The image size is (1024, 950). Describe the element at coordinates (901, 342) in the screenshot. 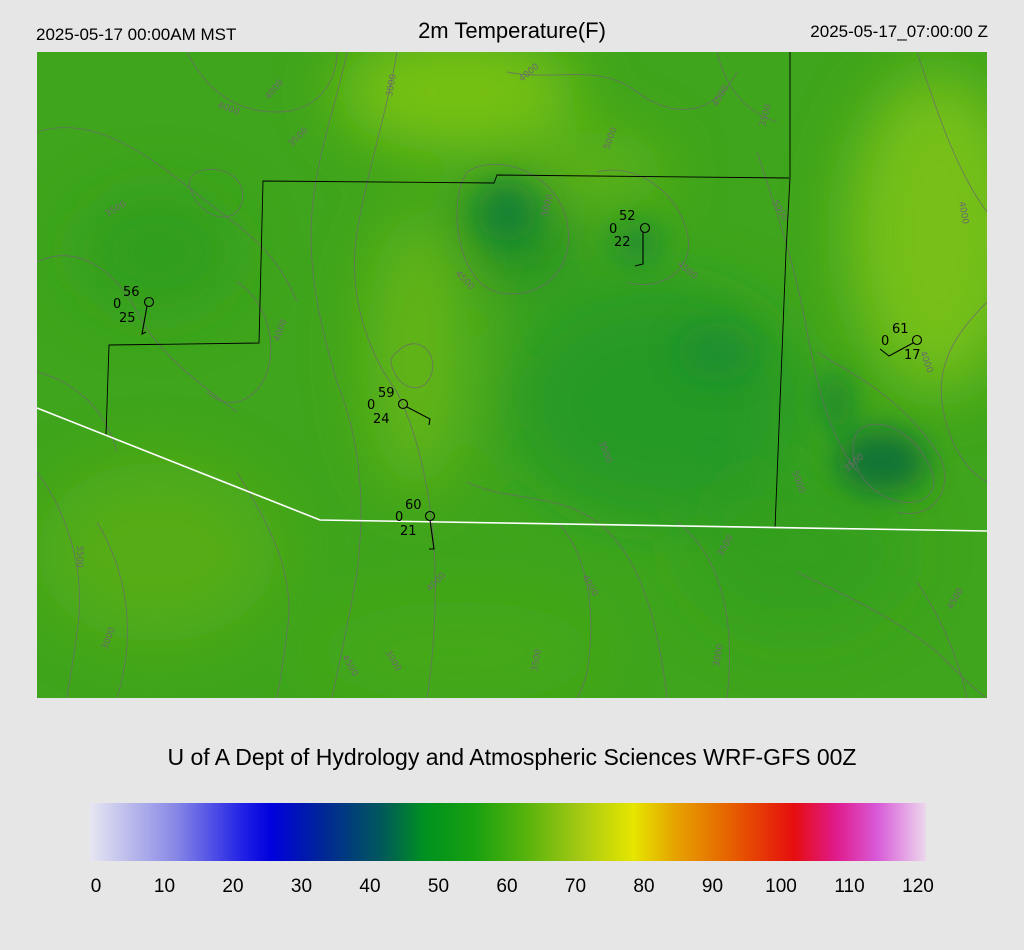

I see `station-marker: 61 0 17` at that location.